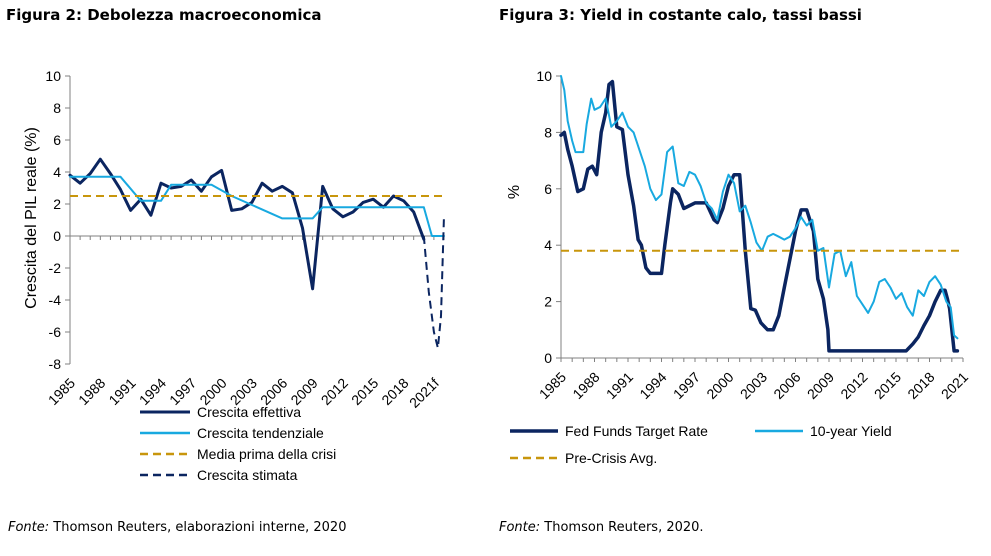 This screenshot has height=556, width=991. I want to click on fig2-y-tick-label: 6, so click(57, 140).